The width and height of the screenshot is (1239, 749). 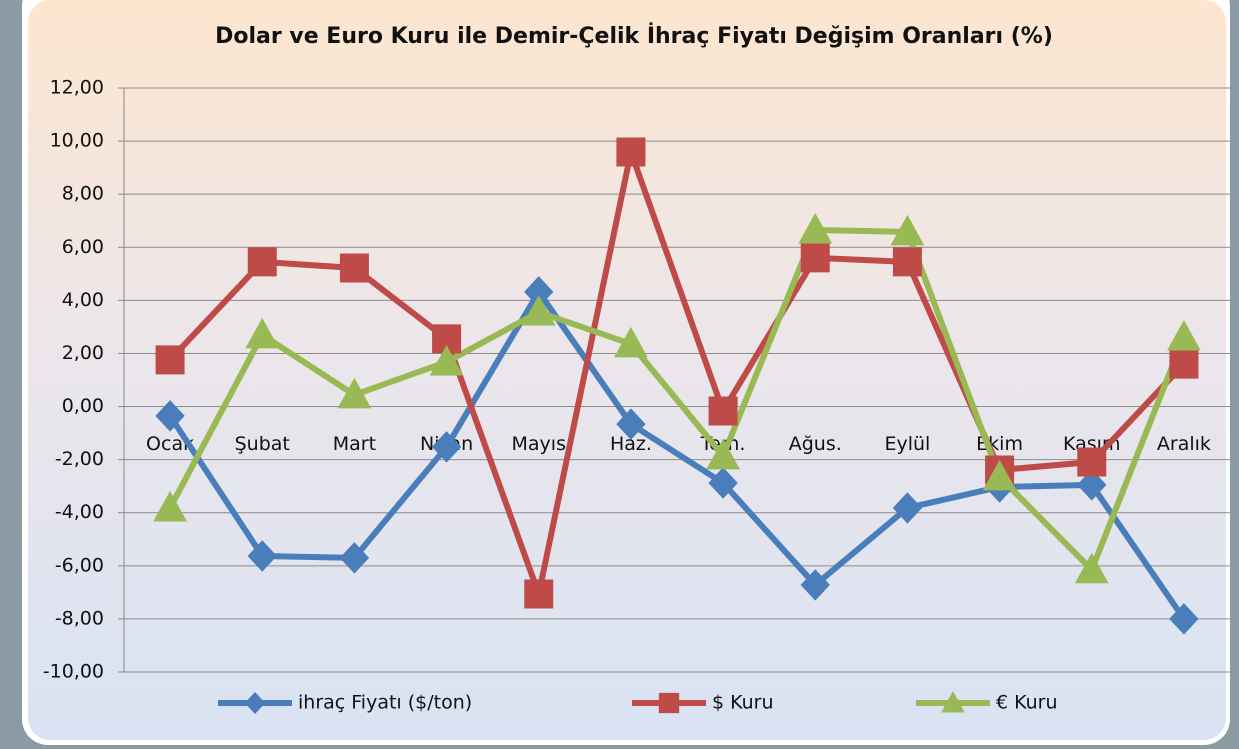 I want to click on y-tick-label: 2,00, so click(x=83, y=353).